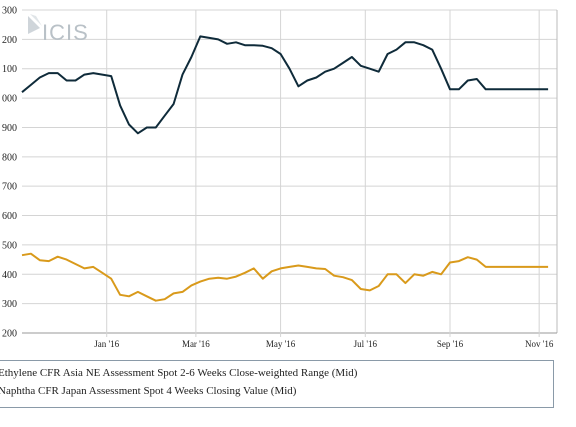 Image resolution: width=576 pixels, height=427 pixels. What do you see at coordinates (281, 344) in the screenshot?
I see `x-tick-label: May '16` at bounding box center [281, 344].